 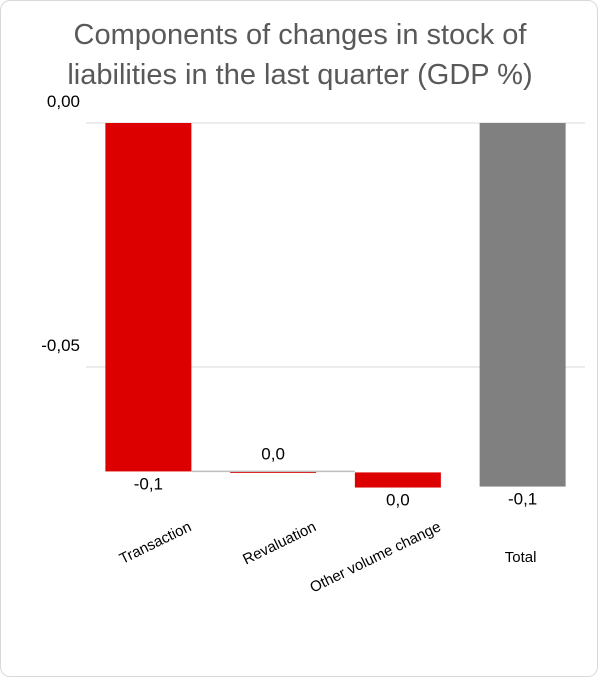 I want to click on bar-transaction, so click(x=148, y=297).